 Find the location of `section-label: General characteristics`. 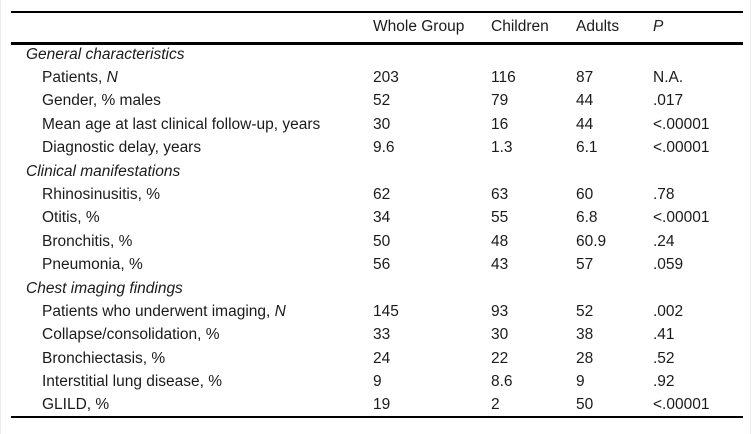

section-label: General characteristics is located at coordinates (105, 55).